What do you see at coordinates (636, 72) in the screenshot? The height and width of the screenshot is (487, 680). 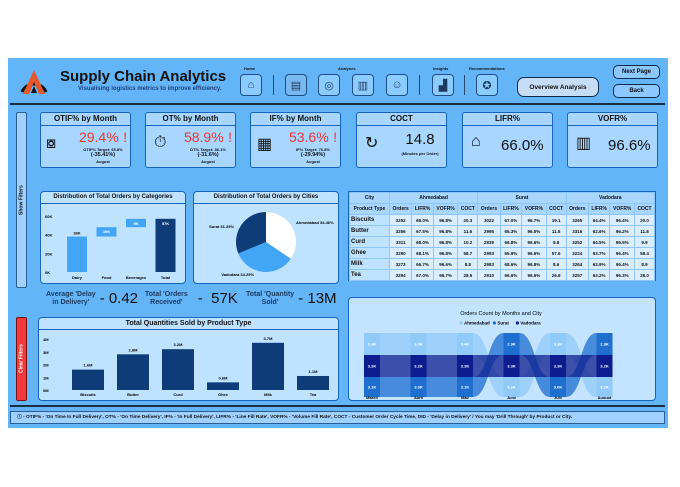 I see `next-page-button: Next Page` at bounding box center [636, 72].